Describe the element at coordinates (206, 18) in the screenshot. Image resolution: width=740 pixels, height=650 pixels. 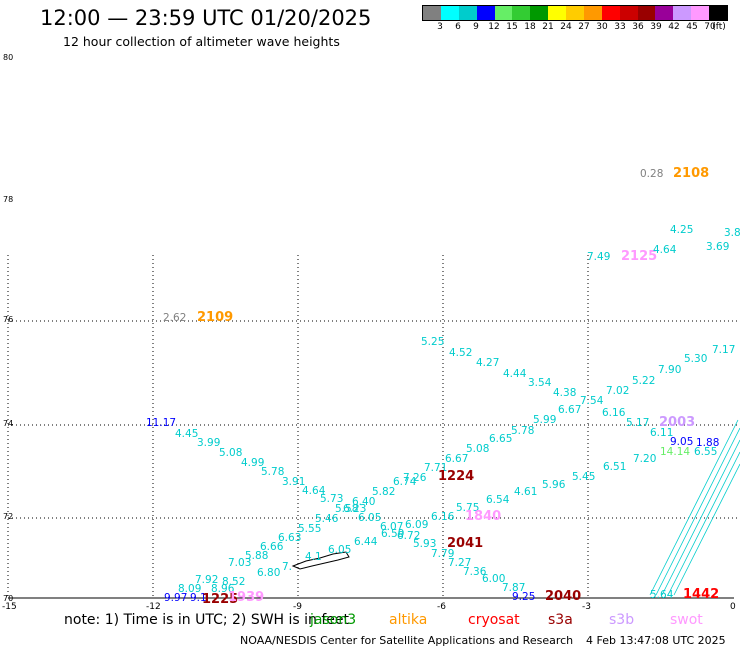
I see `map-title: 12:00 — 23:59 UTC 01/20/2025` at that location.